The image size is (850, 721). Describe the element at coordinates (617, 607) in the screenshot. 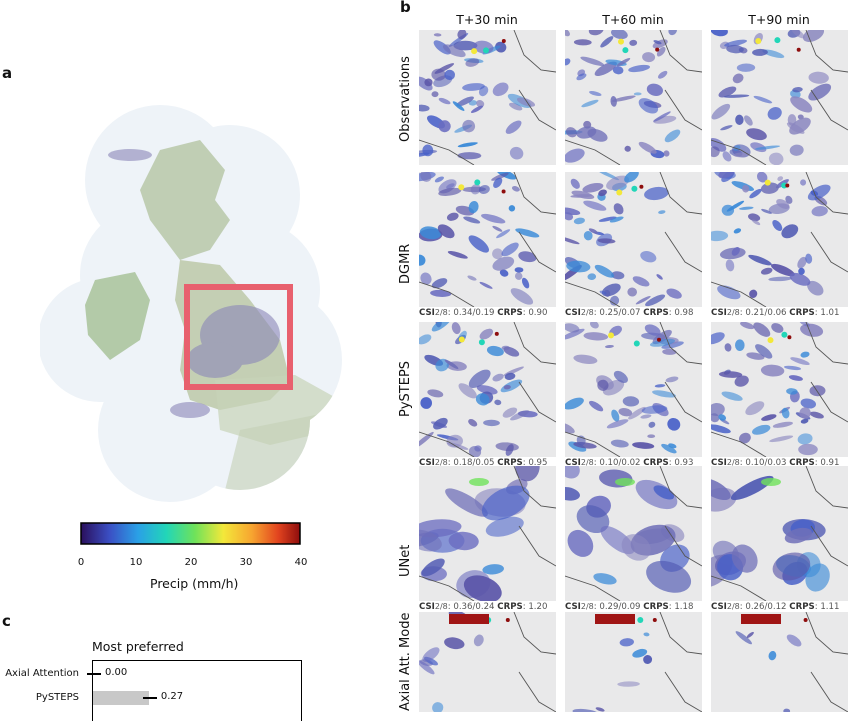

I see `csi-value: : 0.29/0.09` at that location.